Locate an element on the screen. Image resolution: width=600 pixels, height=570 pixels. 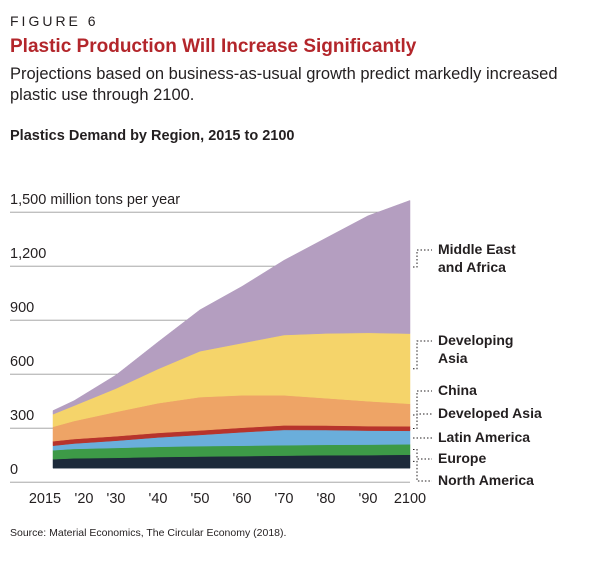
y-axis-unit-label: 1,500 million tons per year is located at coordinates (95, 200).